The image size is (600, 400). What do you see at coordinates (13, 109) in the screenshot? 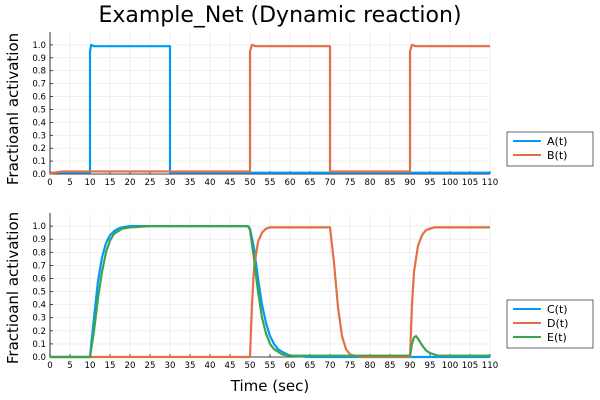
I see `top-y-axis-label: Fractioanl activation` at bounding box center [13, 109].